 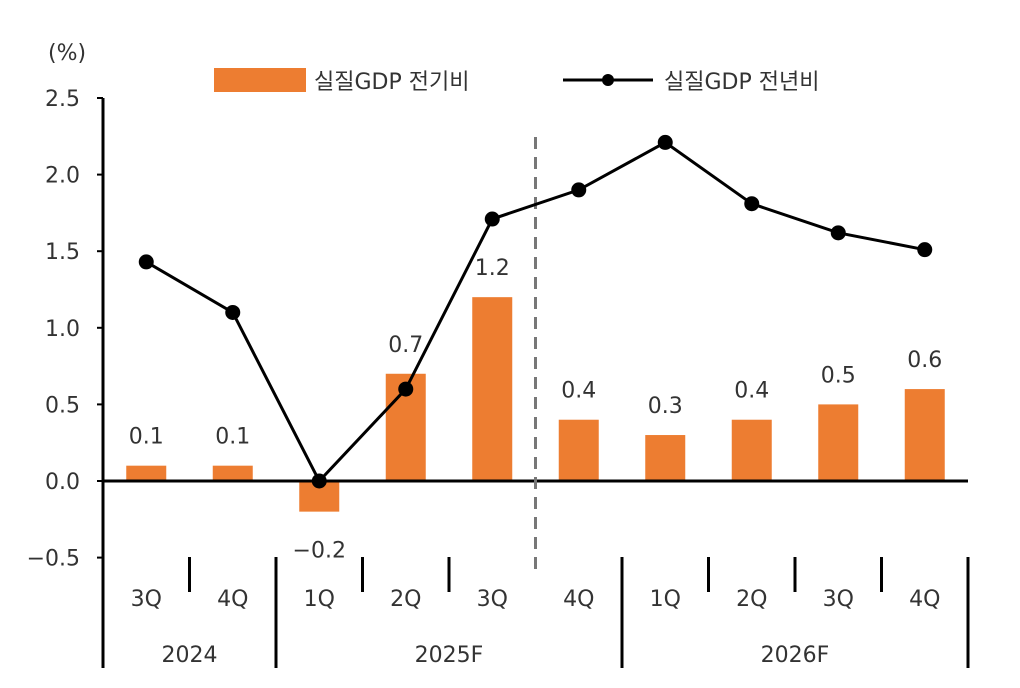 What do you see at coordinates (516, 81) in the screenshot?
I see `legend: 실질GDP 전기비 실질GDP 전년비` at bounding box center [516, 81].